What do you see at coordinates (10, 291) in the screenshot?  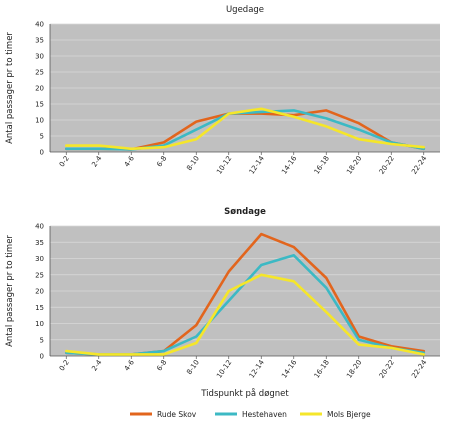 I see `y-axis-label-sondage: Antal passager pr to timer` at bounding box center [10, 291].